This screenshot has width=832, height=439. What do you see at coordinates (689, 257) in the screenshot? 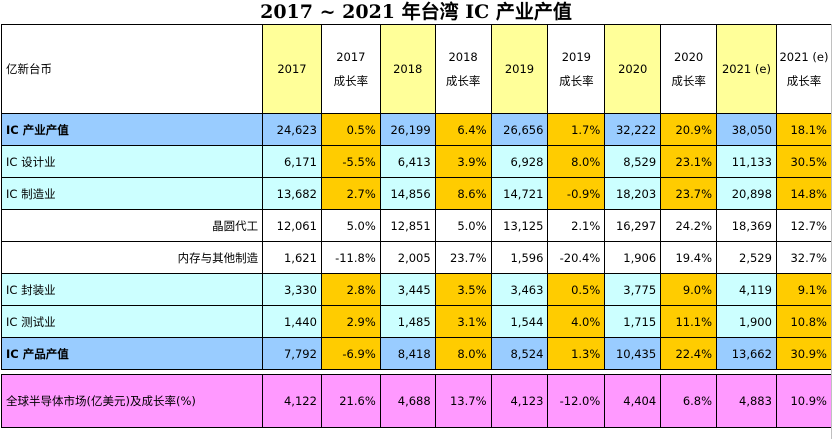
I see `growth-cell: 19.4%` at bounding box center [689, 257].